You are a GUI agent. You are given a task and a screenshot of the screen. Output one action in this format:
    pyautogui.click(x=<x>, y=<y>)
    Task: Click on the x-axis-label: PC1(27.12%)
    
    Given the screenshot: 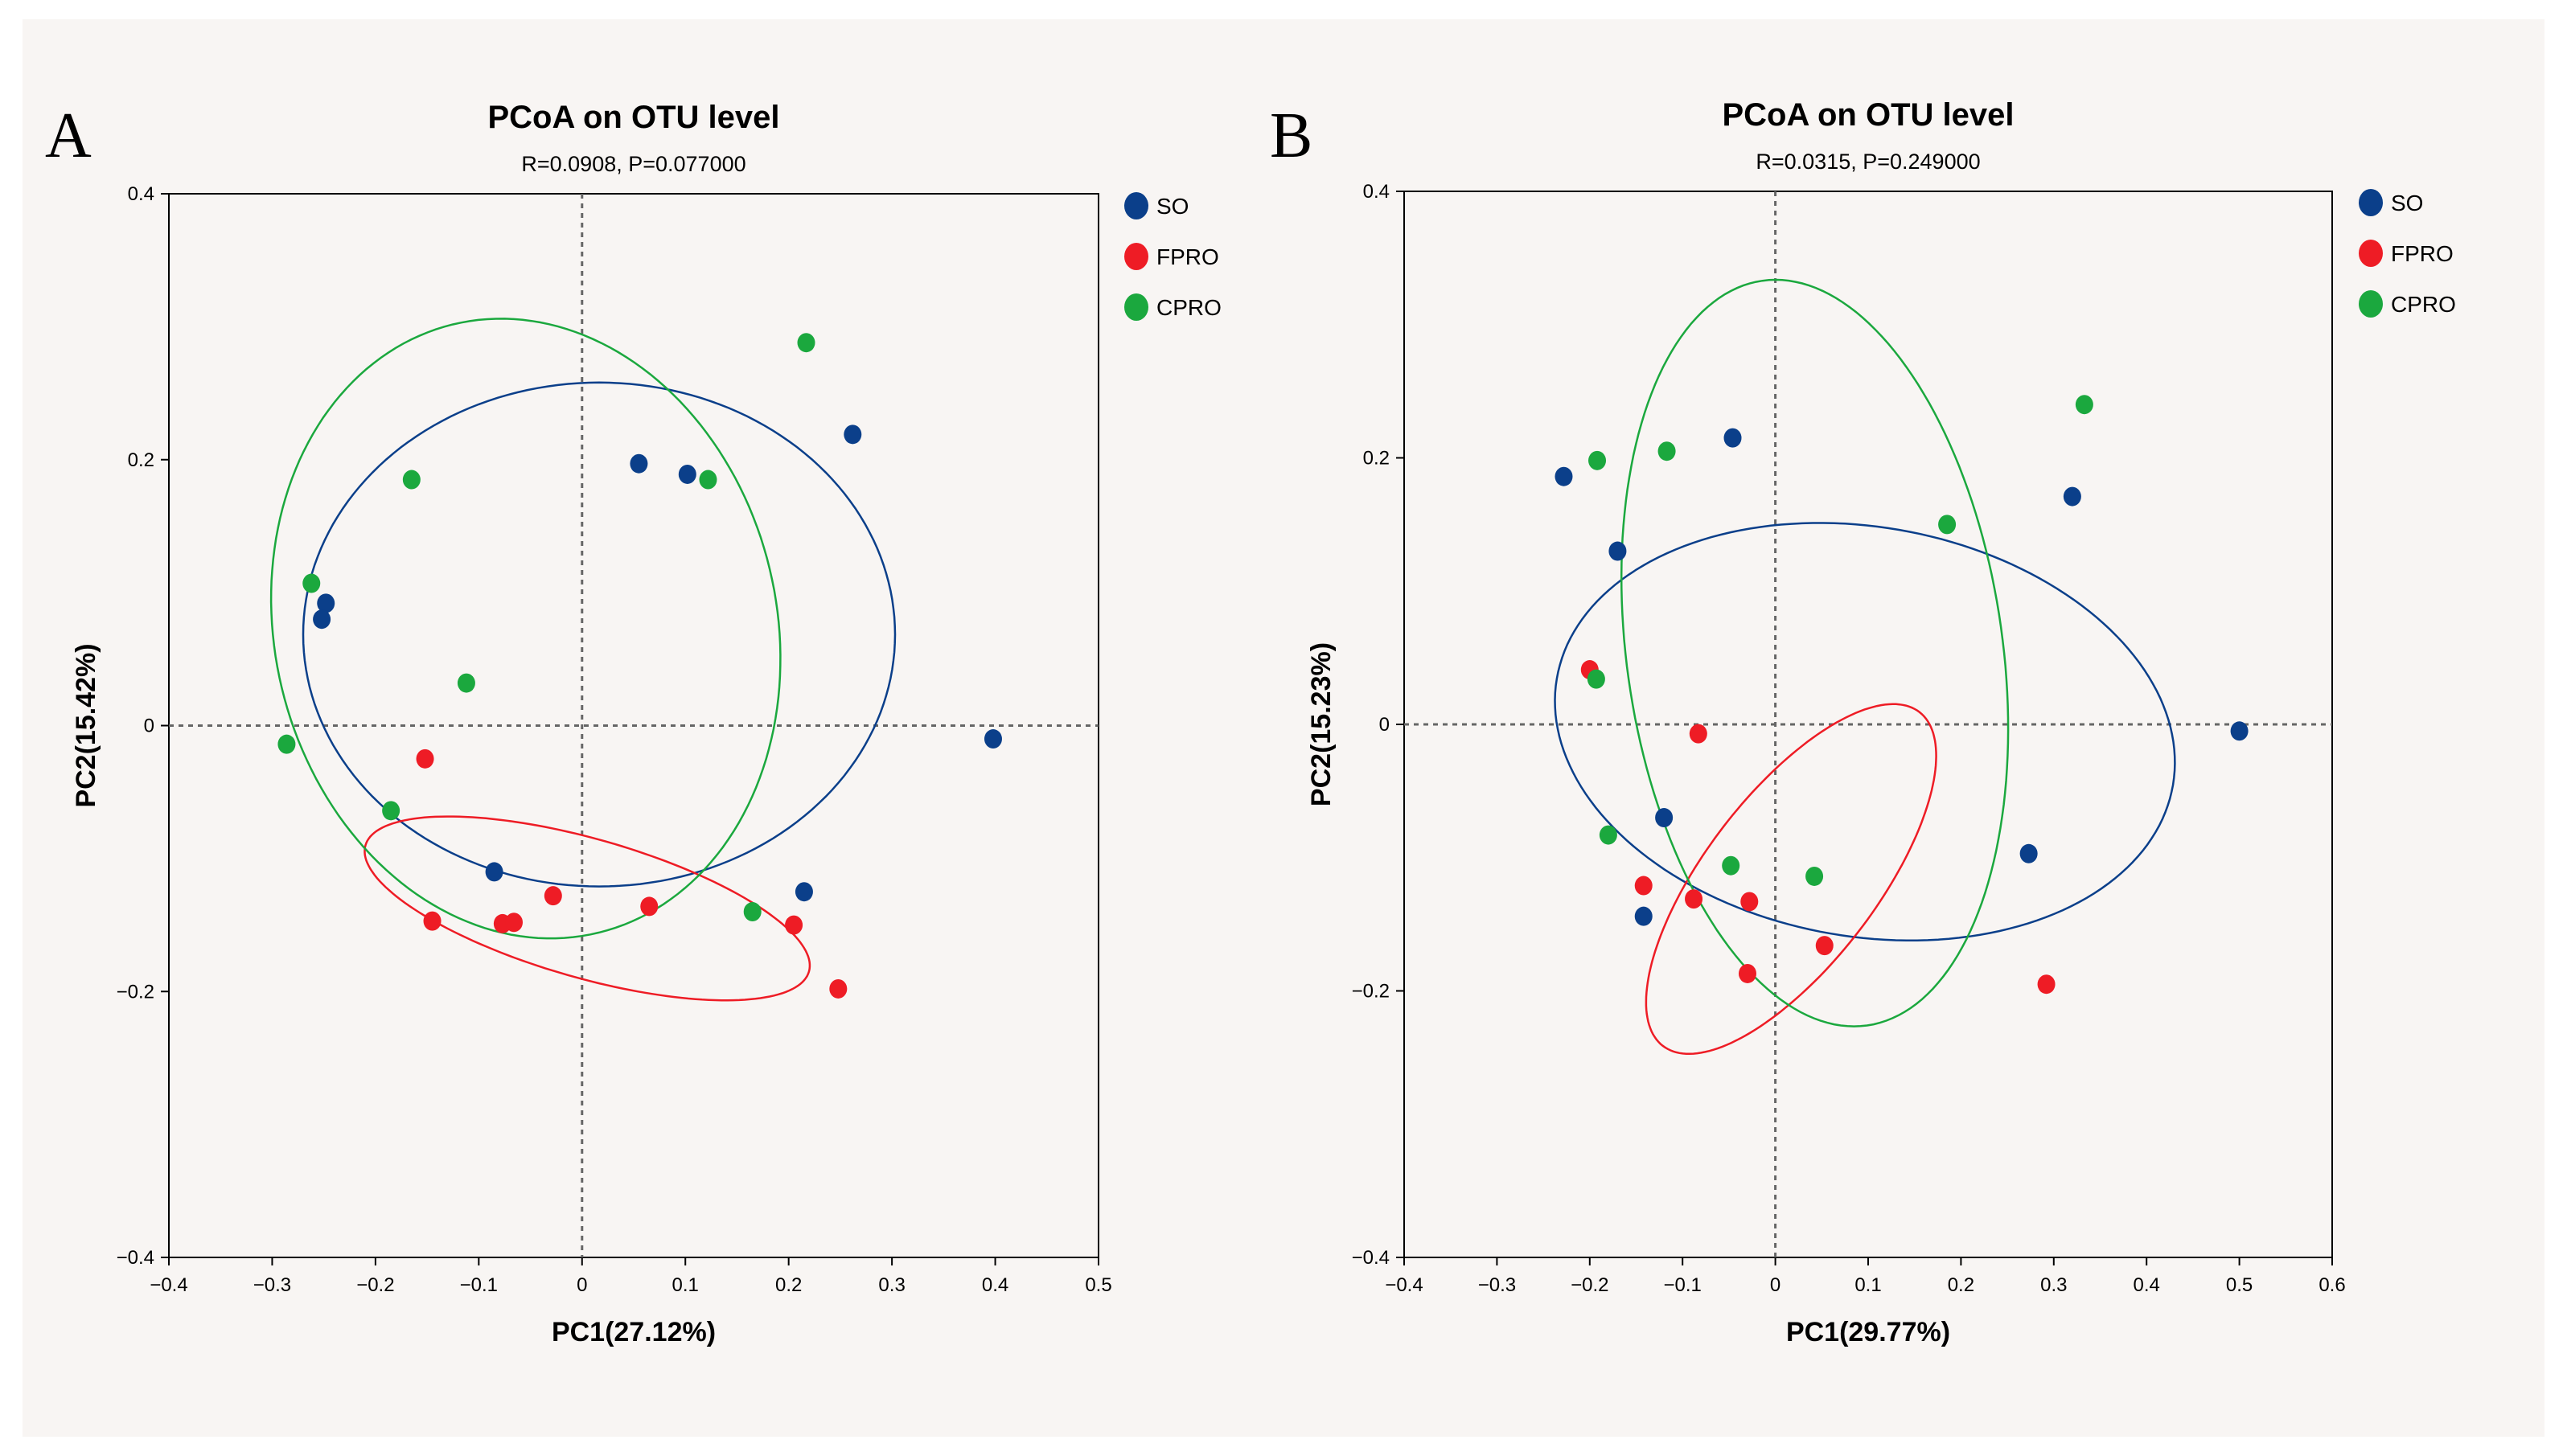 What is the action you would take?
    pyautogui.click(x=634, y=1332)
    